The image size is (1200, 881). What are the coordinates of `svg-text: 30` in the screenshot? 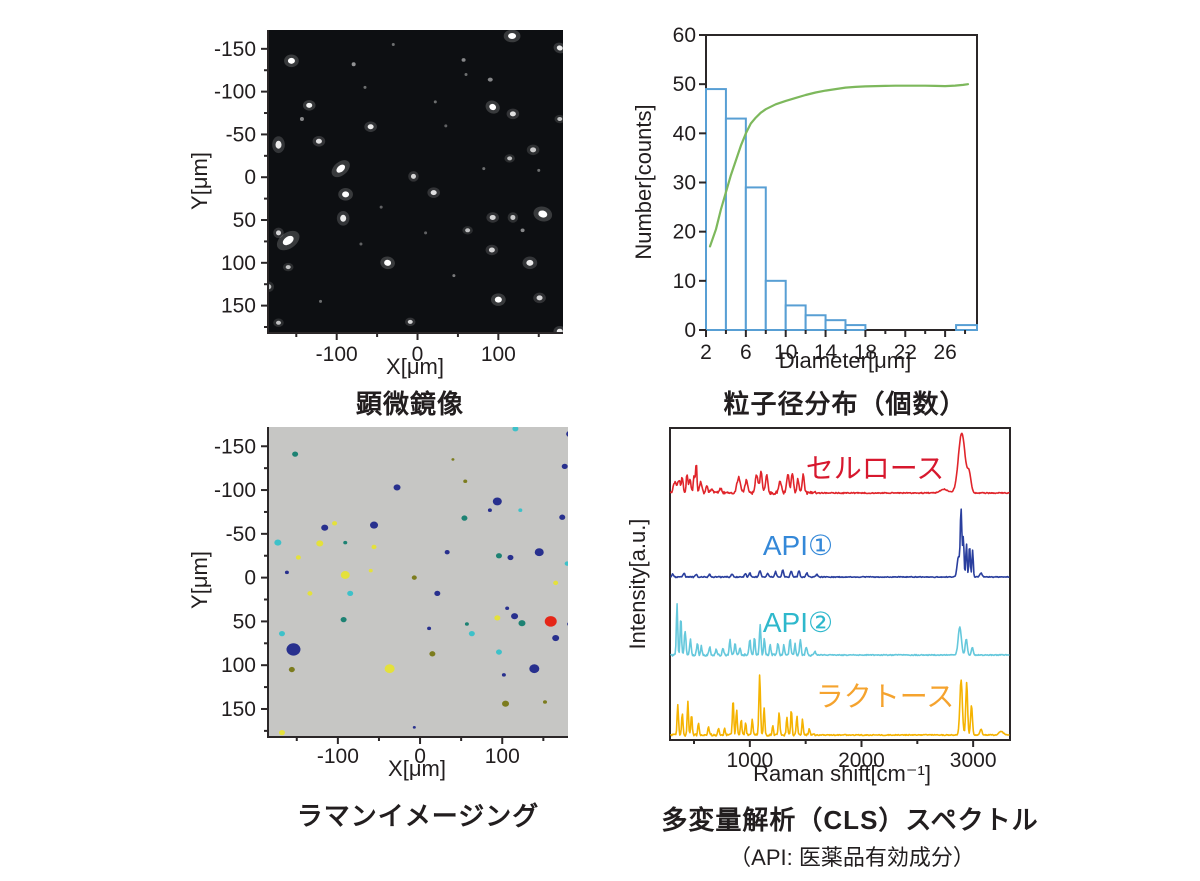 It's located at (684, 183).